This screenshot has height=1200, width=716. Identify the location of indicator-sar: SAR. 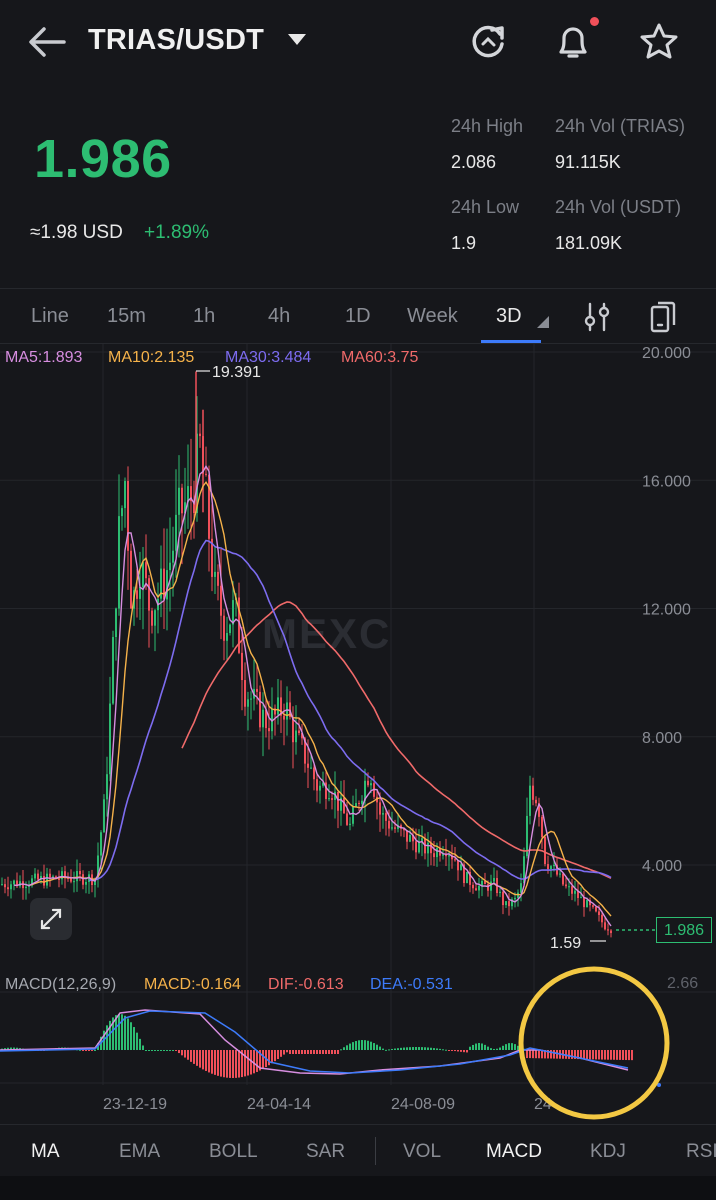
(326, 1151).